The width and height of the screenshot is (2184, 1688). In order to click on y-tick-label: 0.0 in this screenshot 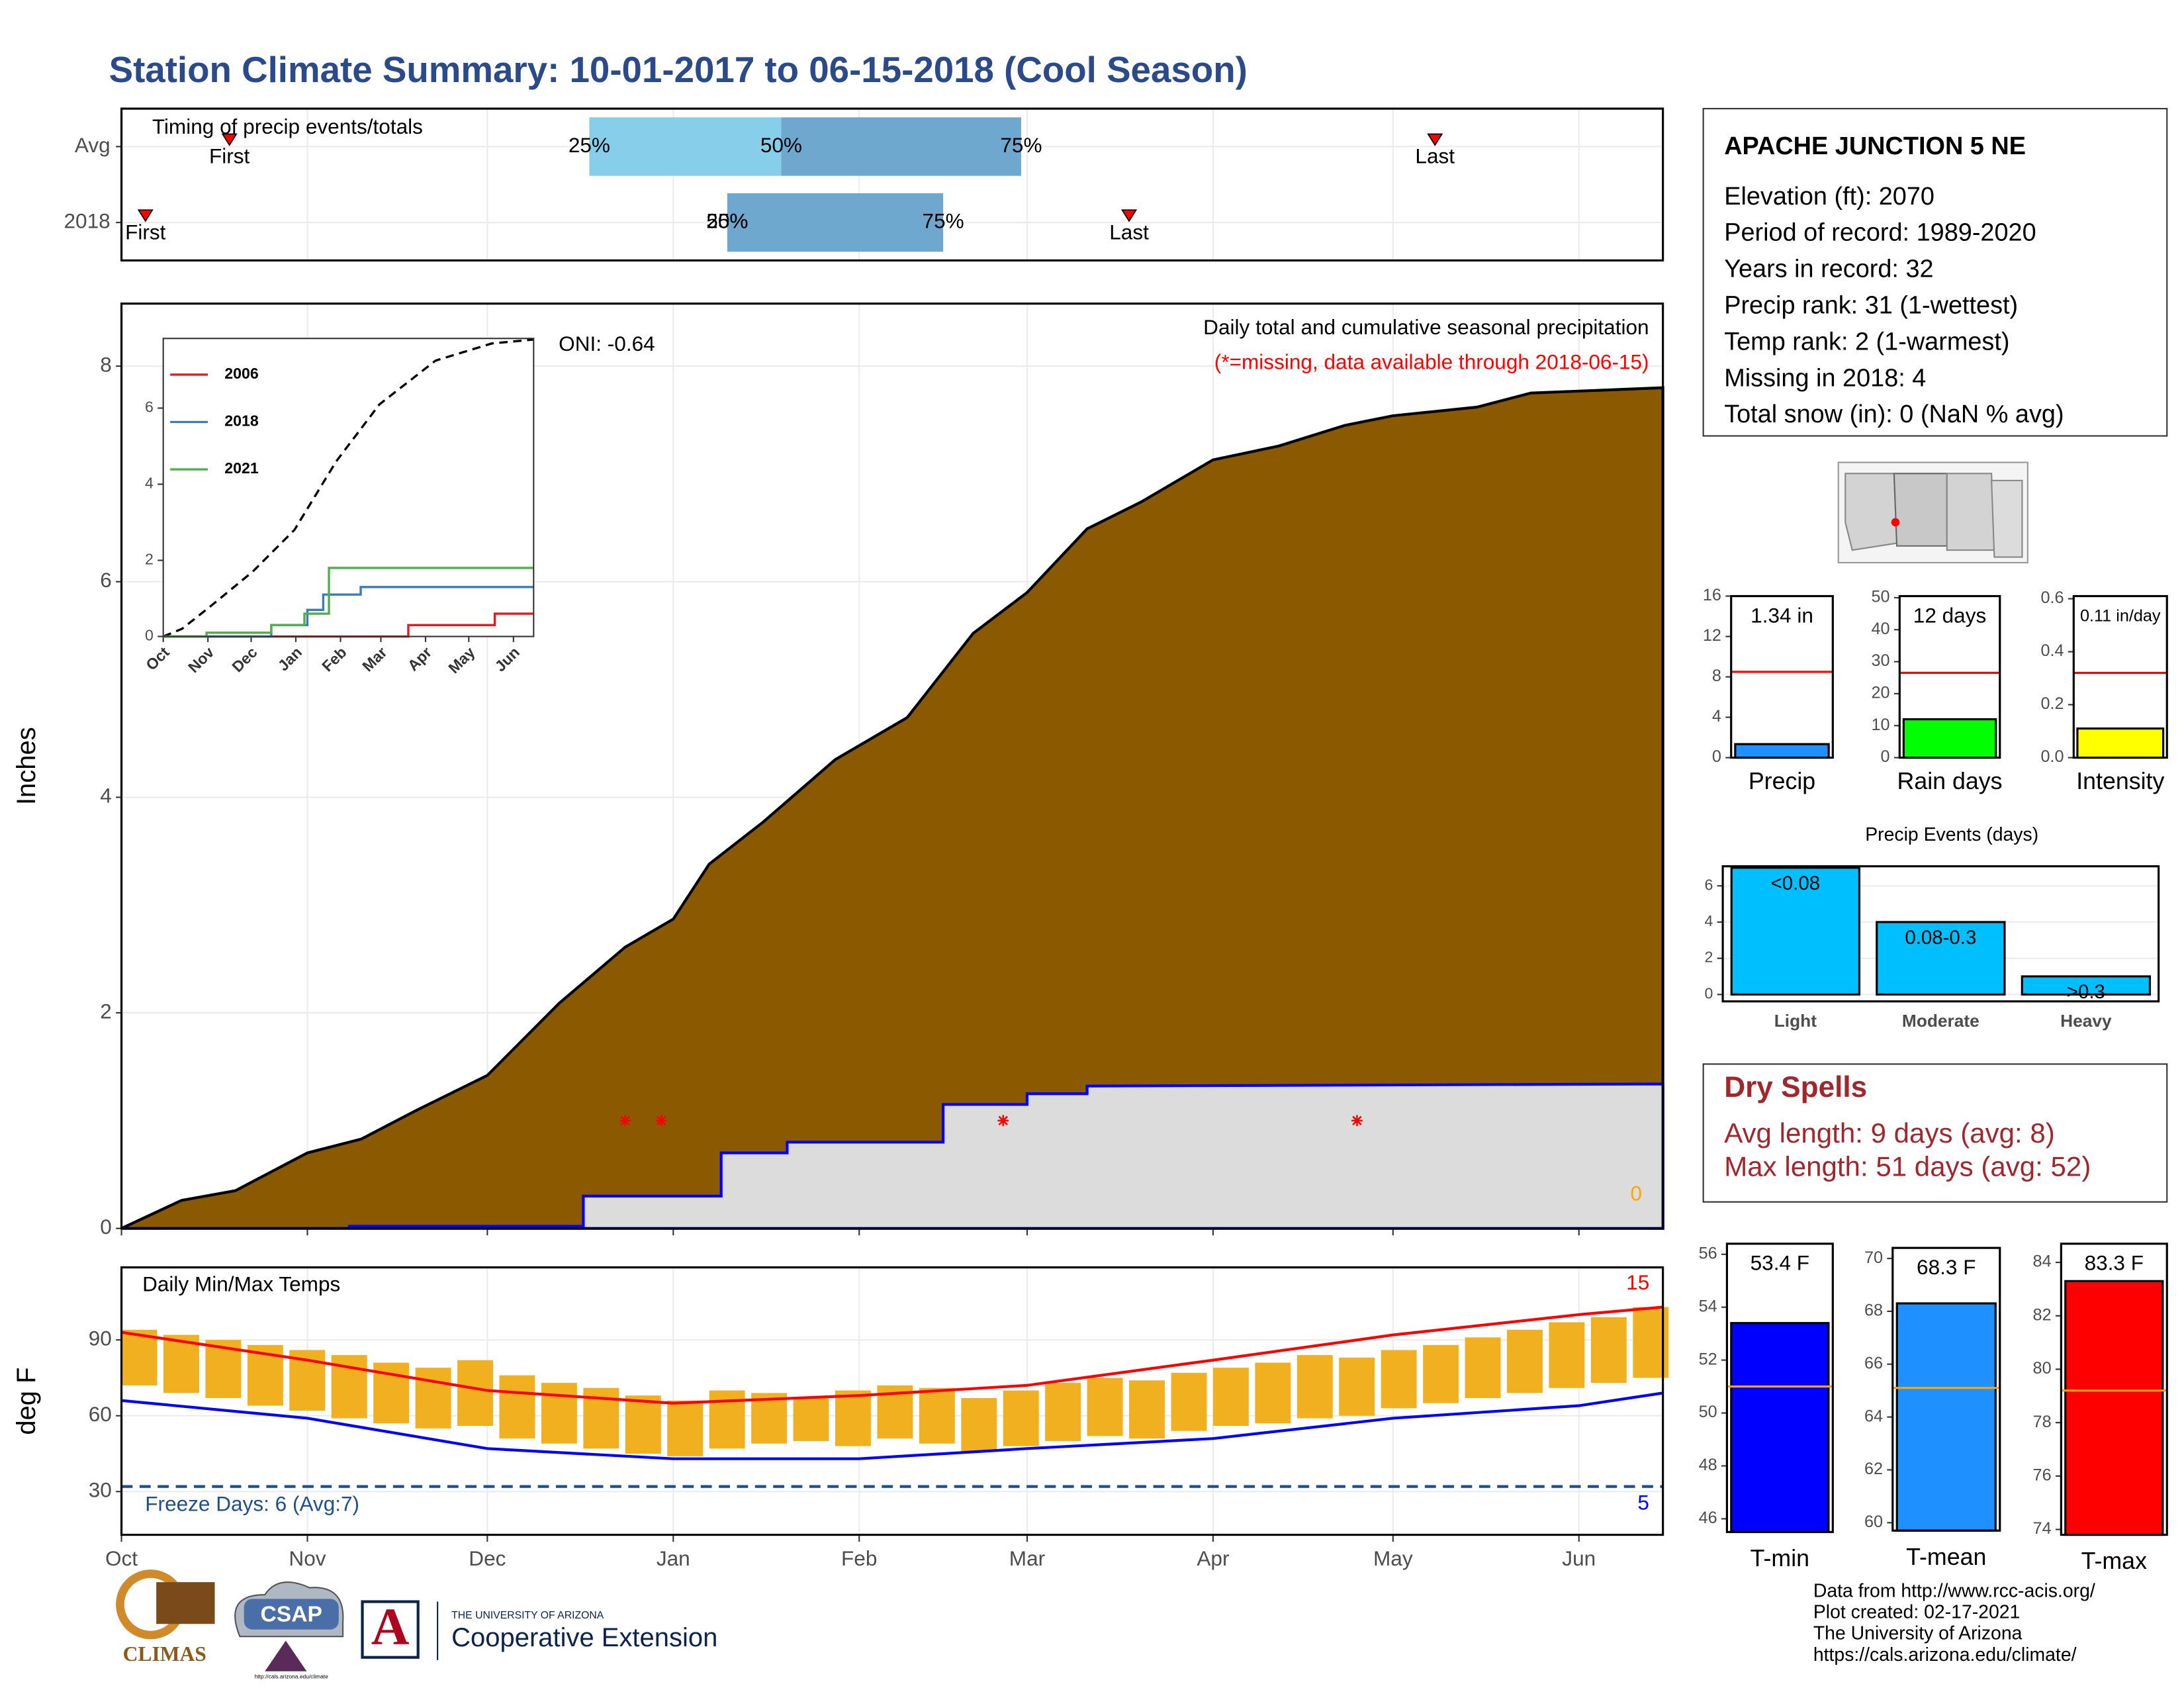, I will do `click(2052, 756)`.